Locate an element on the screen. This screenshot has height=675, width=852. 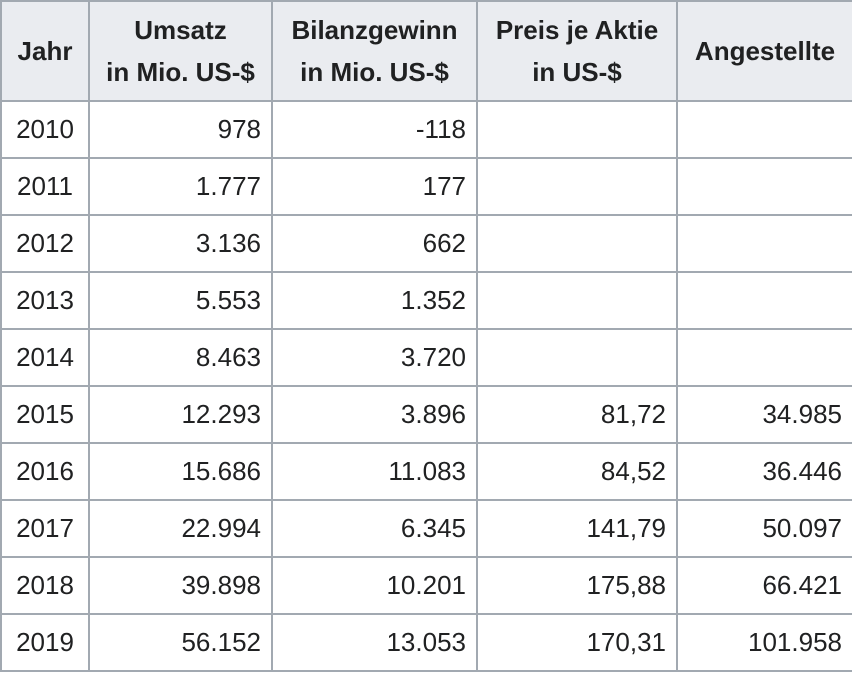
cell-profit: 6.345 is located at coordinates (374, 528).